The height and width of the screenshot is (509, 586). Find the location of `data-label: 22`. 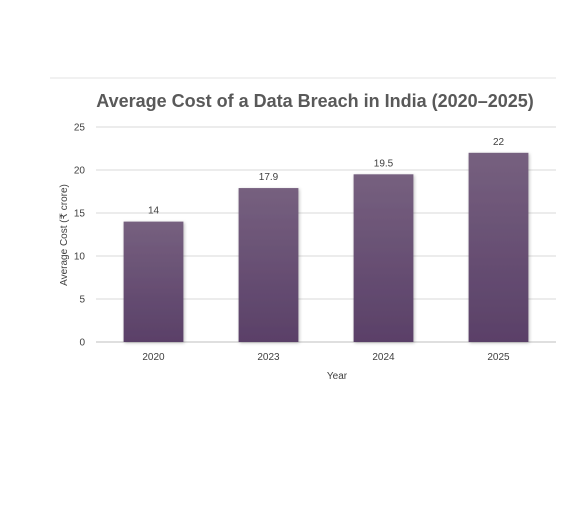

data-label: 22 is located at coordinates (499, 142).